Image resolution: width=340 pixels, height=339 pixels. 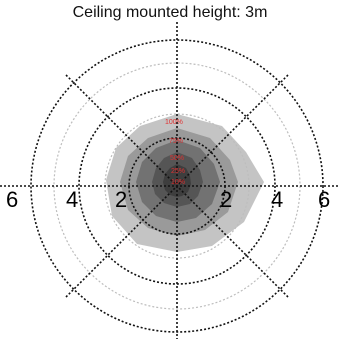 What do you see at coordinates (178, 171) in the screenshot?
I see `percent-label-25: 25%` at bounding box center [178, 171].